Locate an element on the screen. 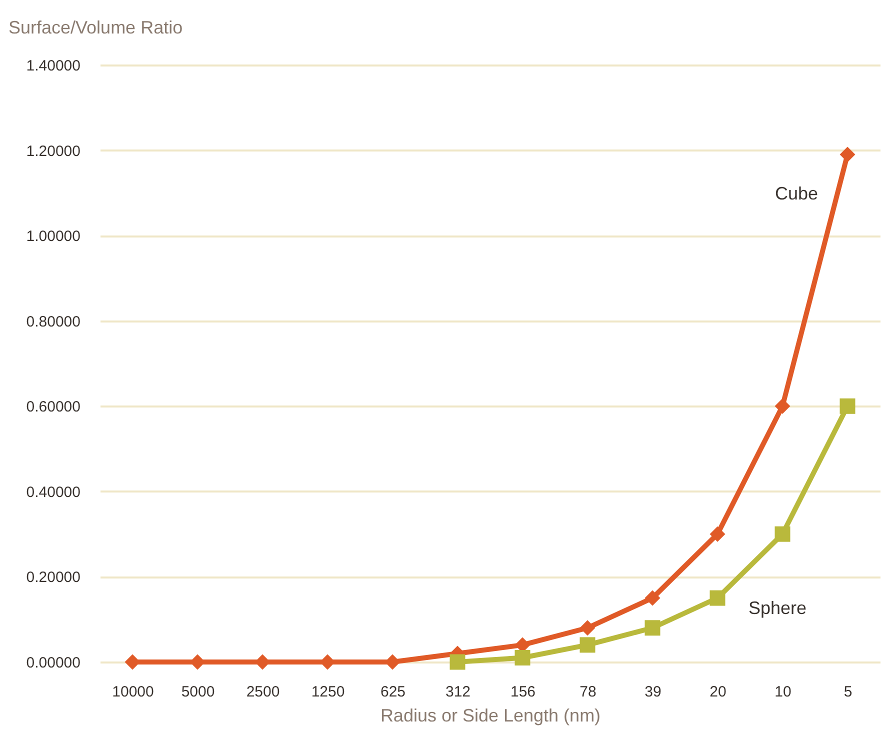 Image resolution: width=893 pixels, height=745 pixels. y-tick-label: 1.40000 is located at coordinates (53, 66).